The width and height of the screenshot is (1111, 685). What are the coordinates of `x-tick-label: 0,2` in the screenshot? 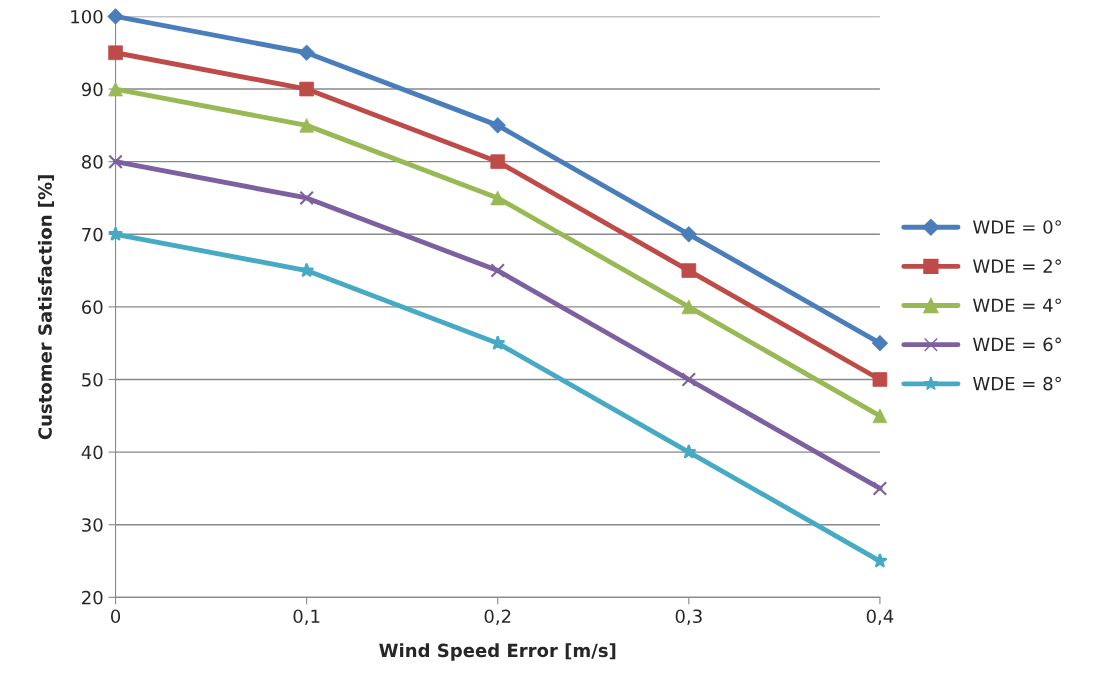 It's located at (497, 617).